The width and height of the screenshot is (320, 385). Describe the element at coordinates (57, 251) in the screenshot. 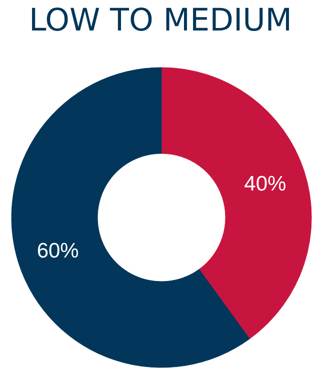

I see `data-label: 60%` at that location.